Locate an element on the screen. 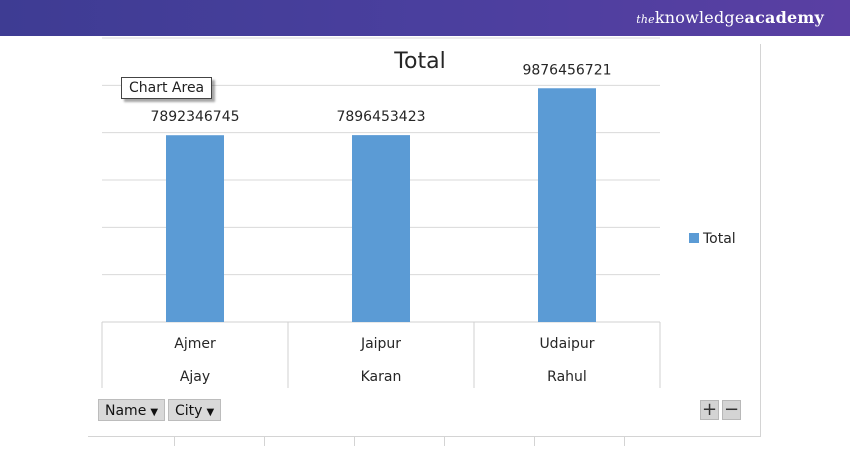  brand-logo: theknowledgeacademy is located at coordinates (730, 17).